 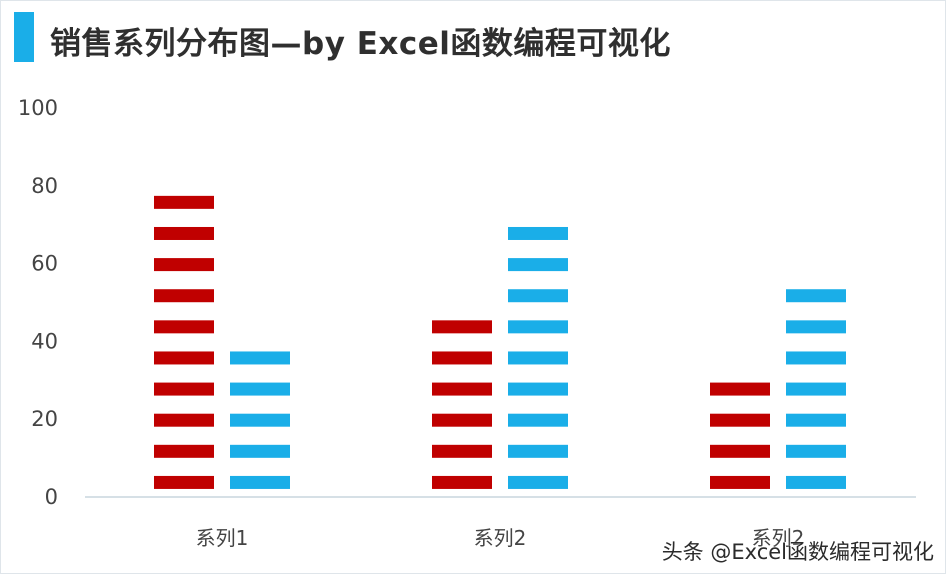 I want to click on y-axis: 0 20 40 60 80 100, so click(x=38, y=302).